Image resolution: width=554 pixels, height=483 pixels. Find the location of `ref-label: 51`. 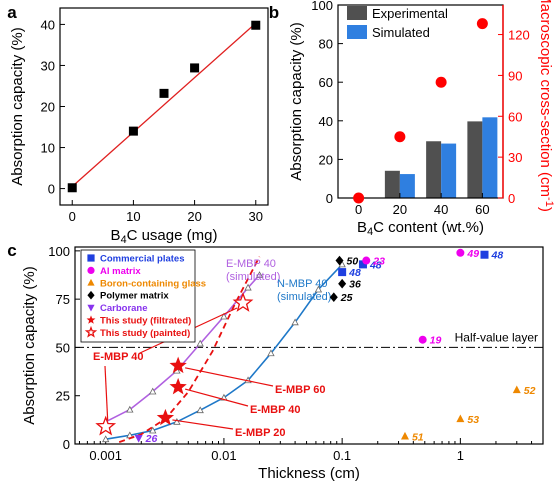

ref-label: 51 is located at coordinates (418, 437).